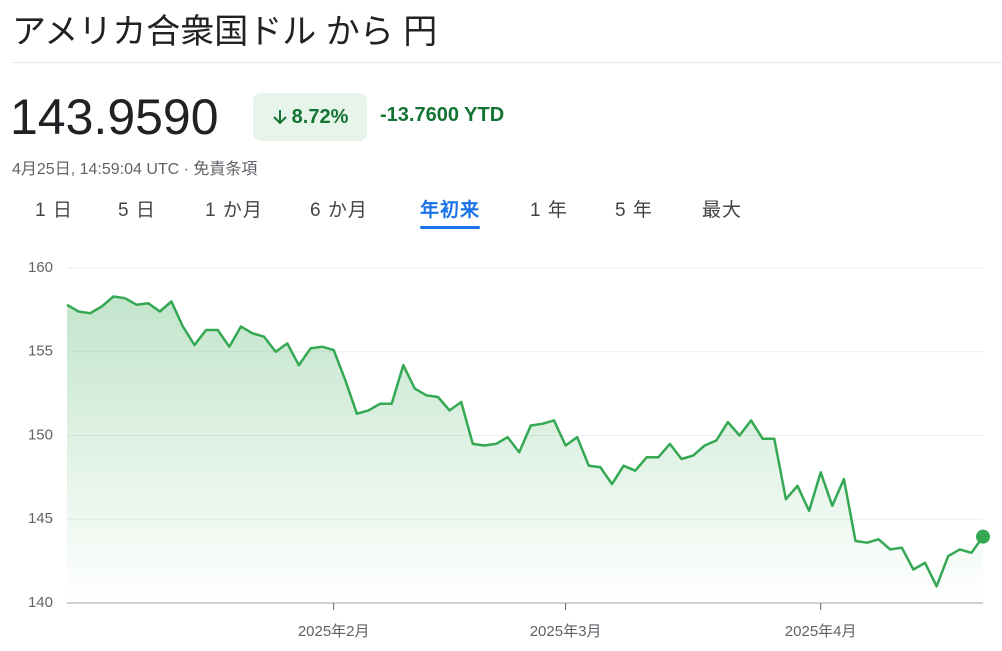  What do you see at coordinates (566, 631) in the screenshot?
I see `x-tick-label: 2025年3月` at bounding box center [566, 631].